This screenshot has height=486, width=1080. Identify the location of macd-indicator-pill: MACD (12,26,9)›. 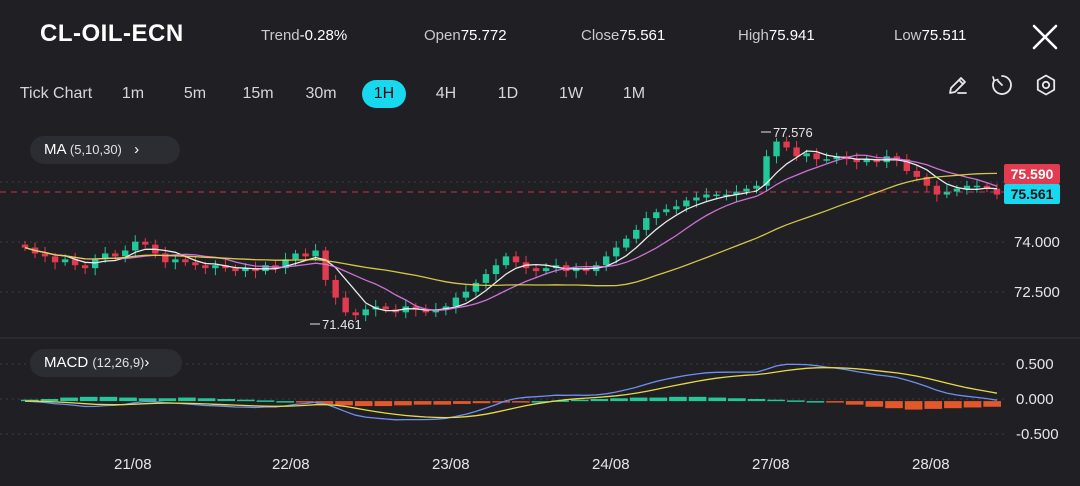
(106, 363).